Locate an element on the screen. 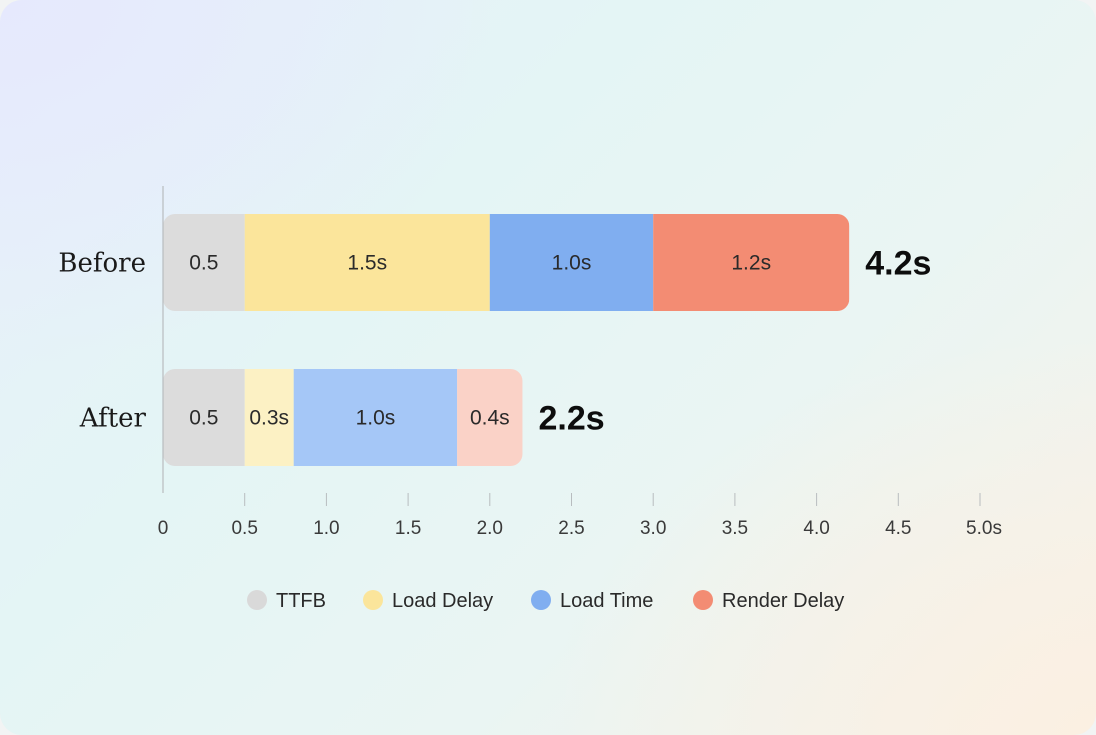 The width and height of the screenshot is (1096, 735). total-label: 4.2s is located at coordinates (898, 264).